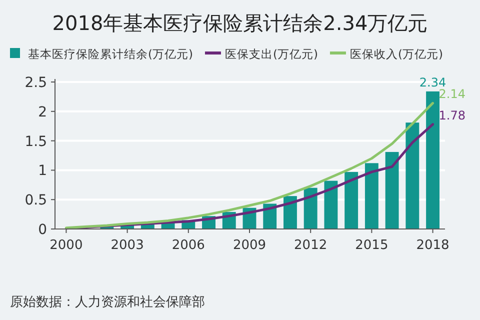 The height and width of the screenshot is (320, 480). I want to click on legend-label: 基本医疗保险累计结余(万亿元), so click(110, 54).